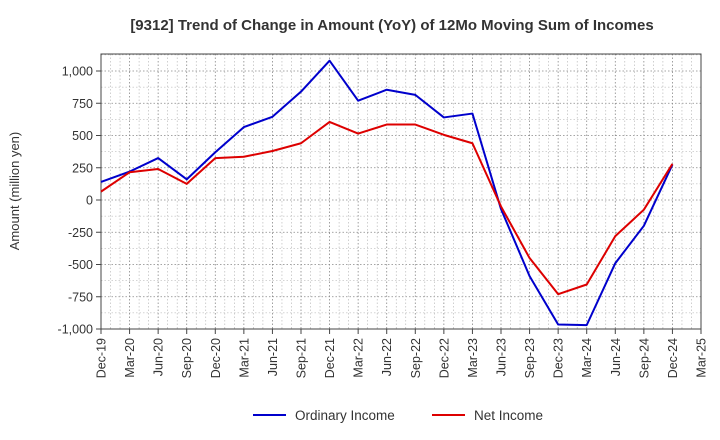 The image size is (720, 440). I want to click on x-tick-label: Mar-25, so click(702, 358).